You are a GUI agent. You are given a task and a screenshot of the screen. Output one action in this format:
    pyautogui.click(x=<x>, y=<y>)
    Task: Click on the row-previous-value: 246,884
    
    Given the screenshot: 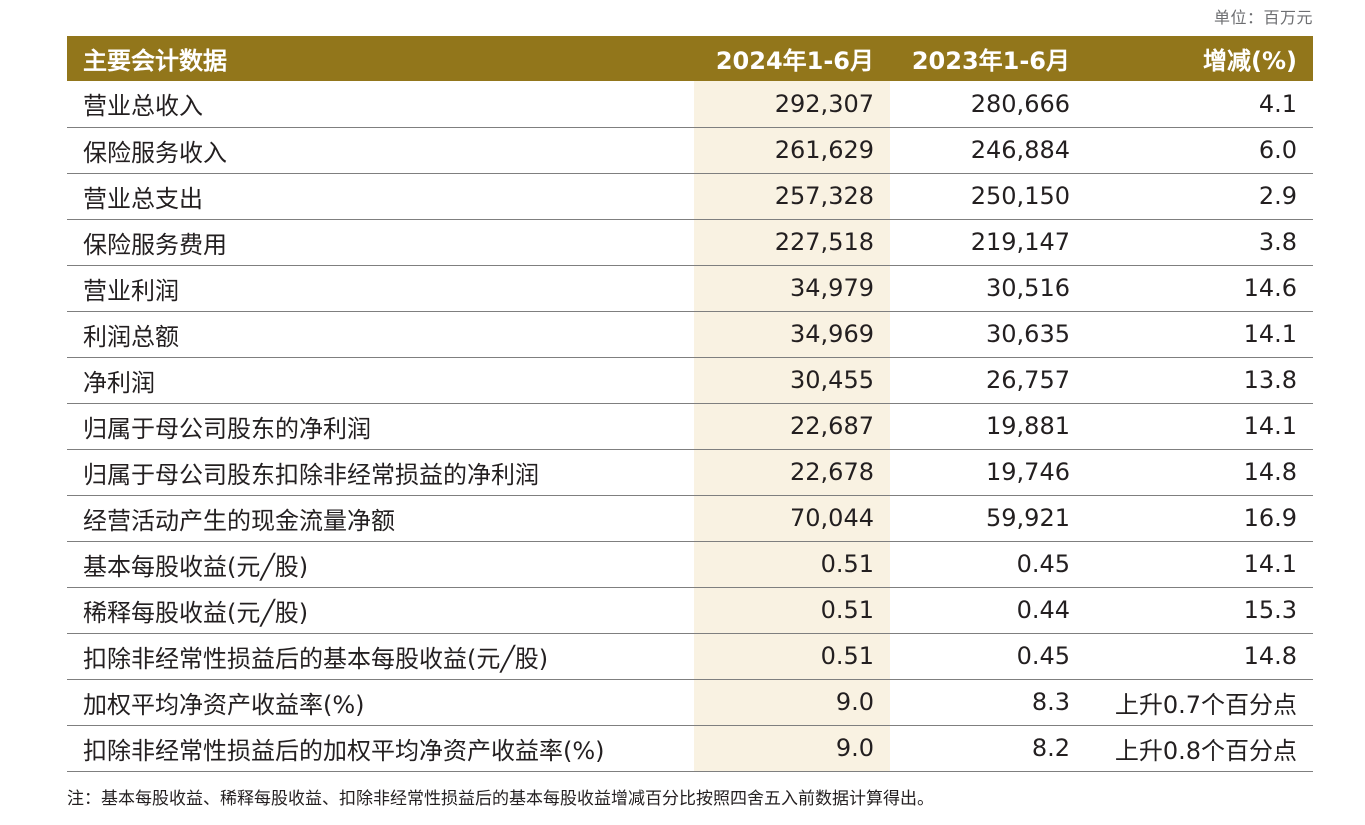 What is the action you would take?
    pyautogui.click(x=988, y=150)
    